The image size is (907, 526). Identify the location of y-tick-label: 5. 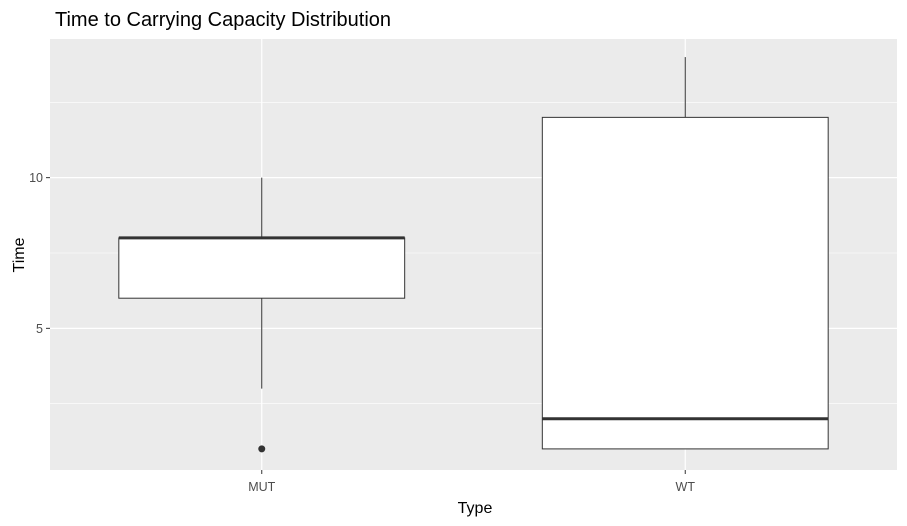
(39, 329).